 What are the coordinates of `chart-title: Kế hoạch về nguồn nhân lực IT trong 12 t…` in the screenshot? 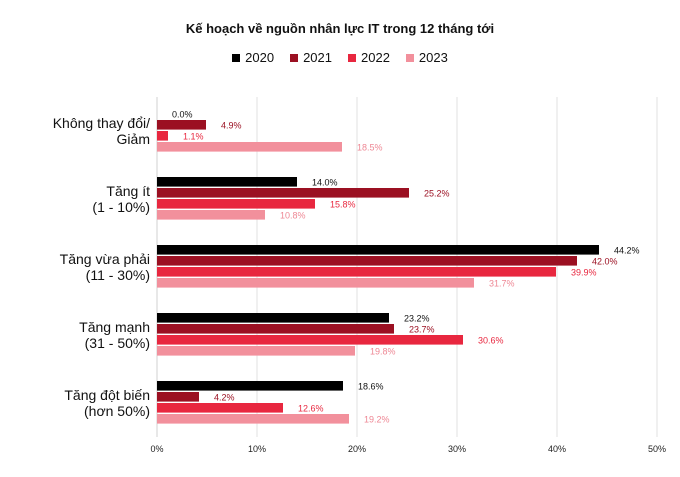 It's located at (340, 28).